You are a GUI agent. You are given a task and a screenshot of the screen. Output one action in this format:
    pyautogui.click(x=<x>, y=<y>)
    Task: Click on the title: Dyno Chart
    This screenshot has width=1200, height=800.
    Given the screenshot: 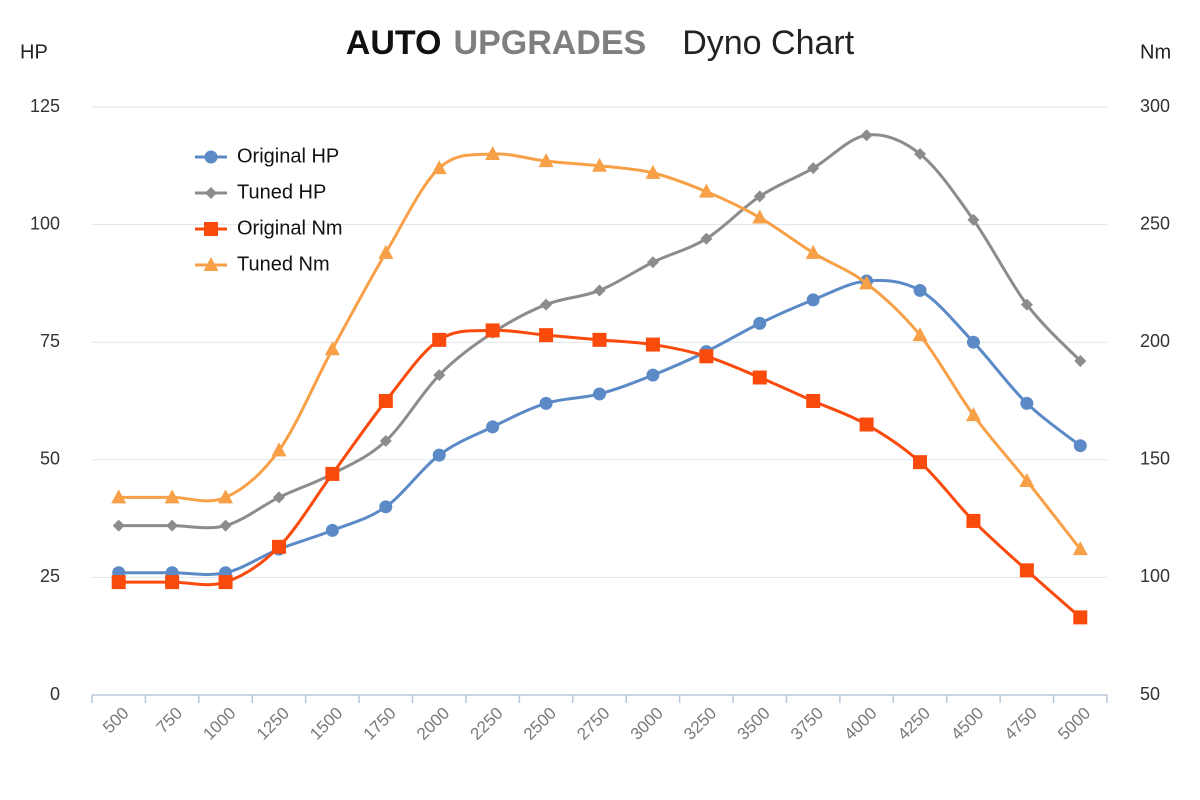 What is the action you would take?
    pyautogui.click(x=768, y=43)
    